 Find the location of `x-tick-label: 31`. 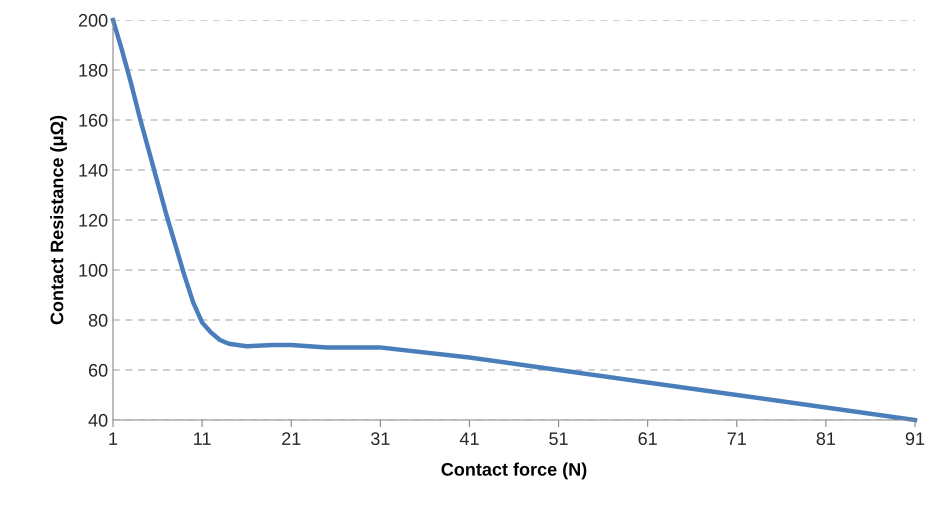

x-tick-label: 31 is located at coordinates (380, 439).